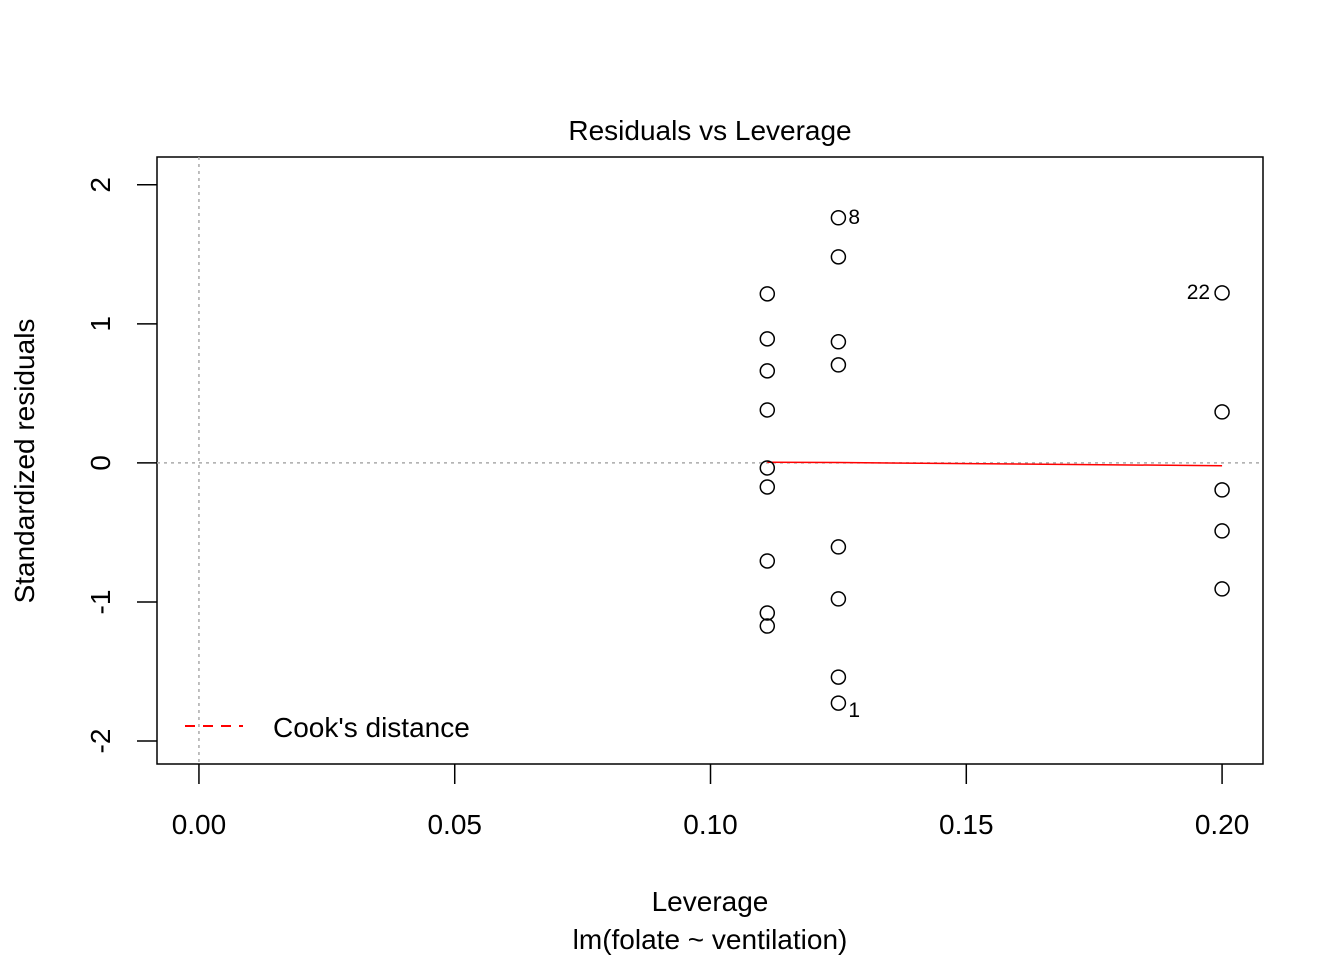  What do you see at coordinates (100, 185) in the screenshot?
I see `y-tick-label: 2` at bounding box center [100, 185].